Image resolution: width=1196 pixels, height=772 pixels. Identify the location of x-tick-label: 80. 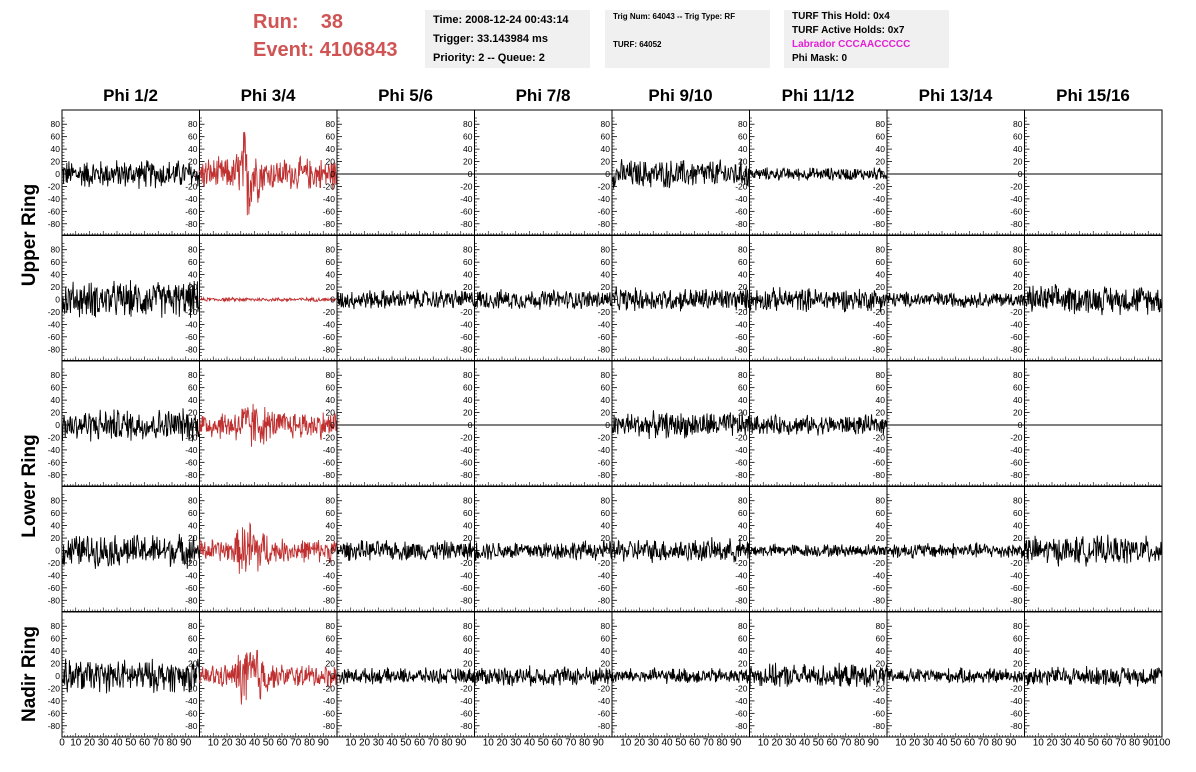
(172, 743).